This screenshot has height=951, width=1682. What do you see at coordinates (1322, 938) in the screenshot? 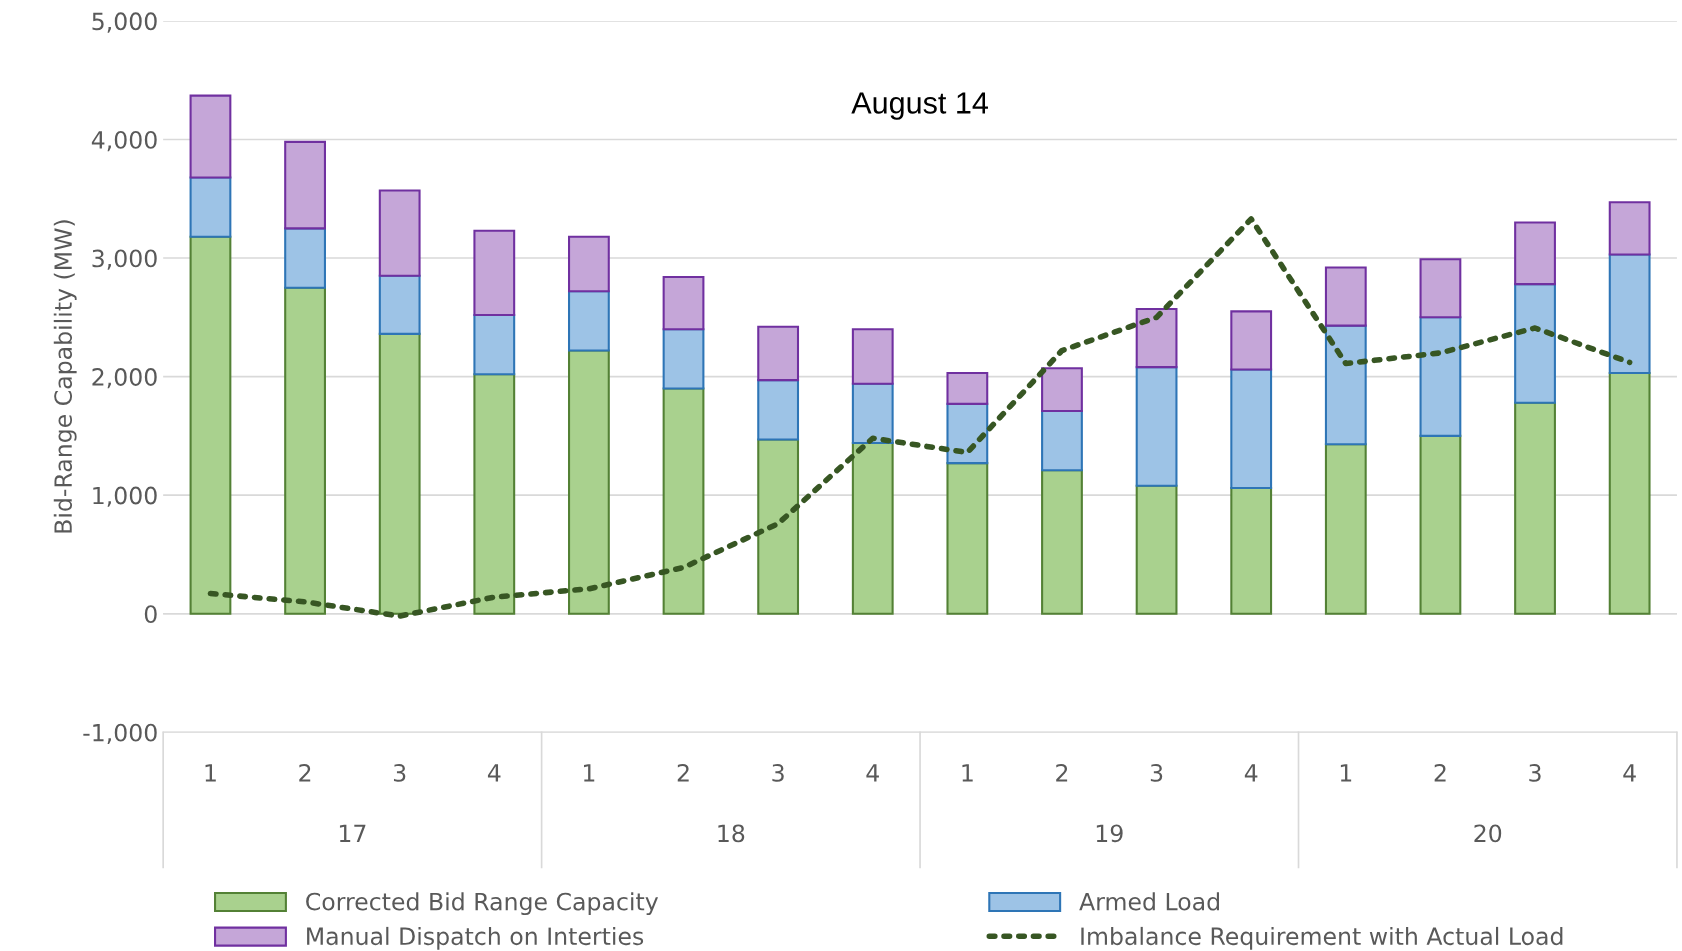
I see `legend-label: Imbalance Requirement with Actual Load` at bounding box center [1322, 938].